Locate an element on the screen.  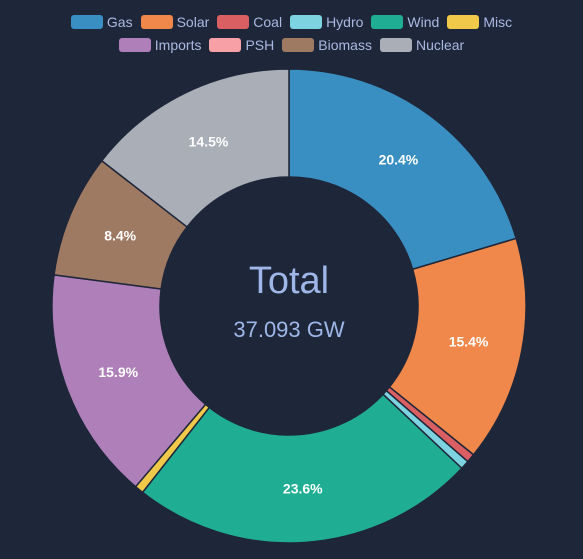
slice-wind is located at coordinates (302, 468).